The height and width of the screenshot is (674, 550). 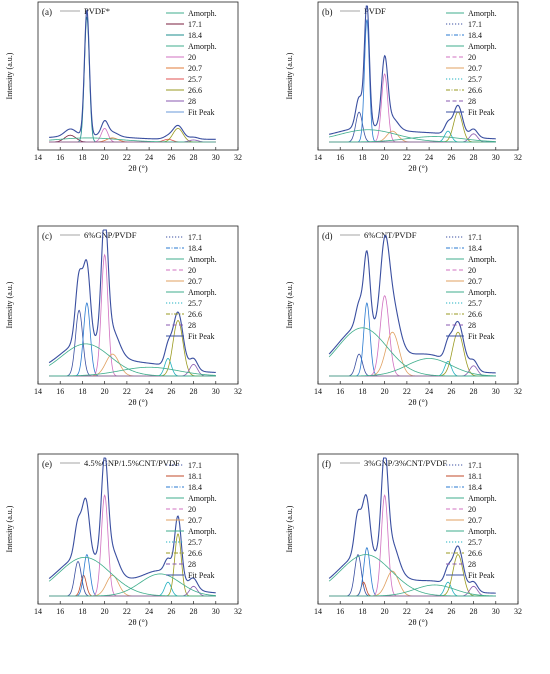 What do you see at coordinates (195, 476) in the screenshot?
I see `legend-entry: 18.1` at bounding box center [195, 476].